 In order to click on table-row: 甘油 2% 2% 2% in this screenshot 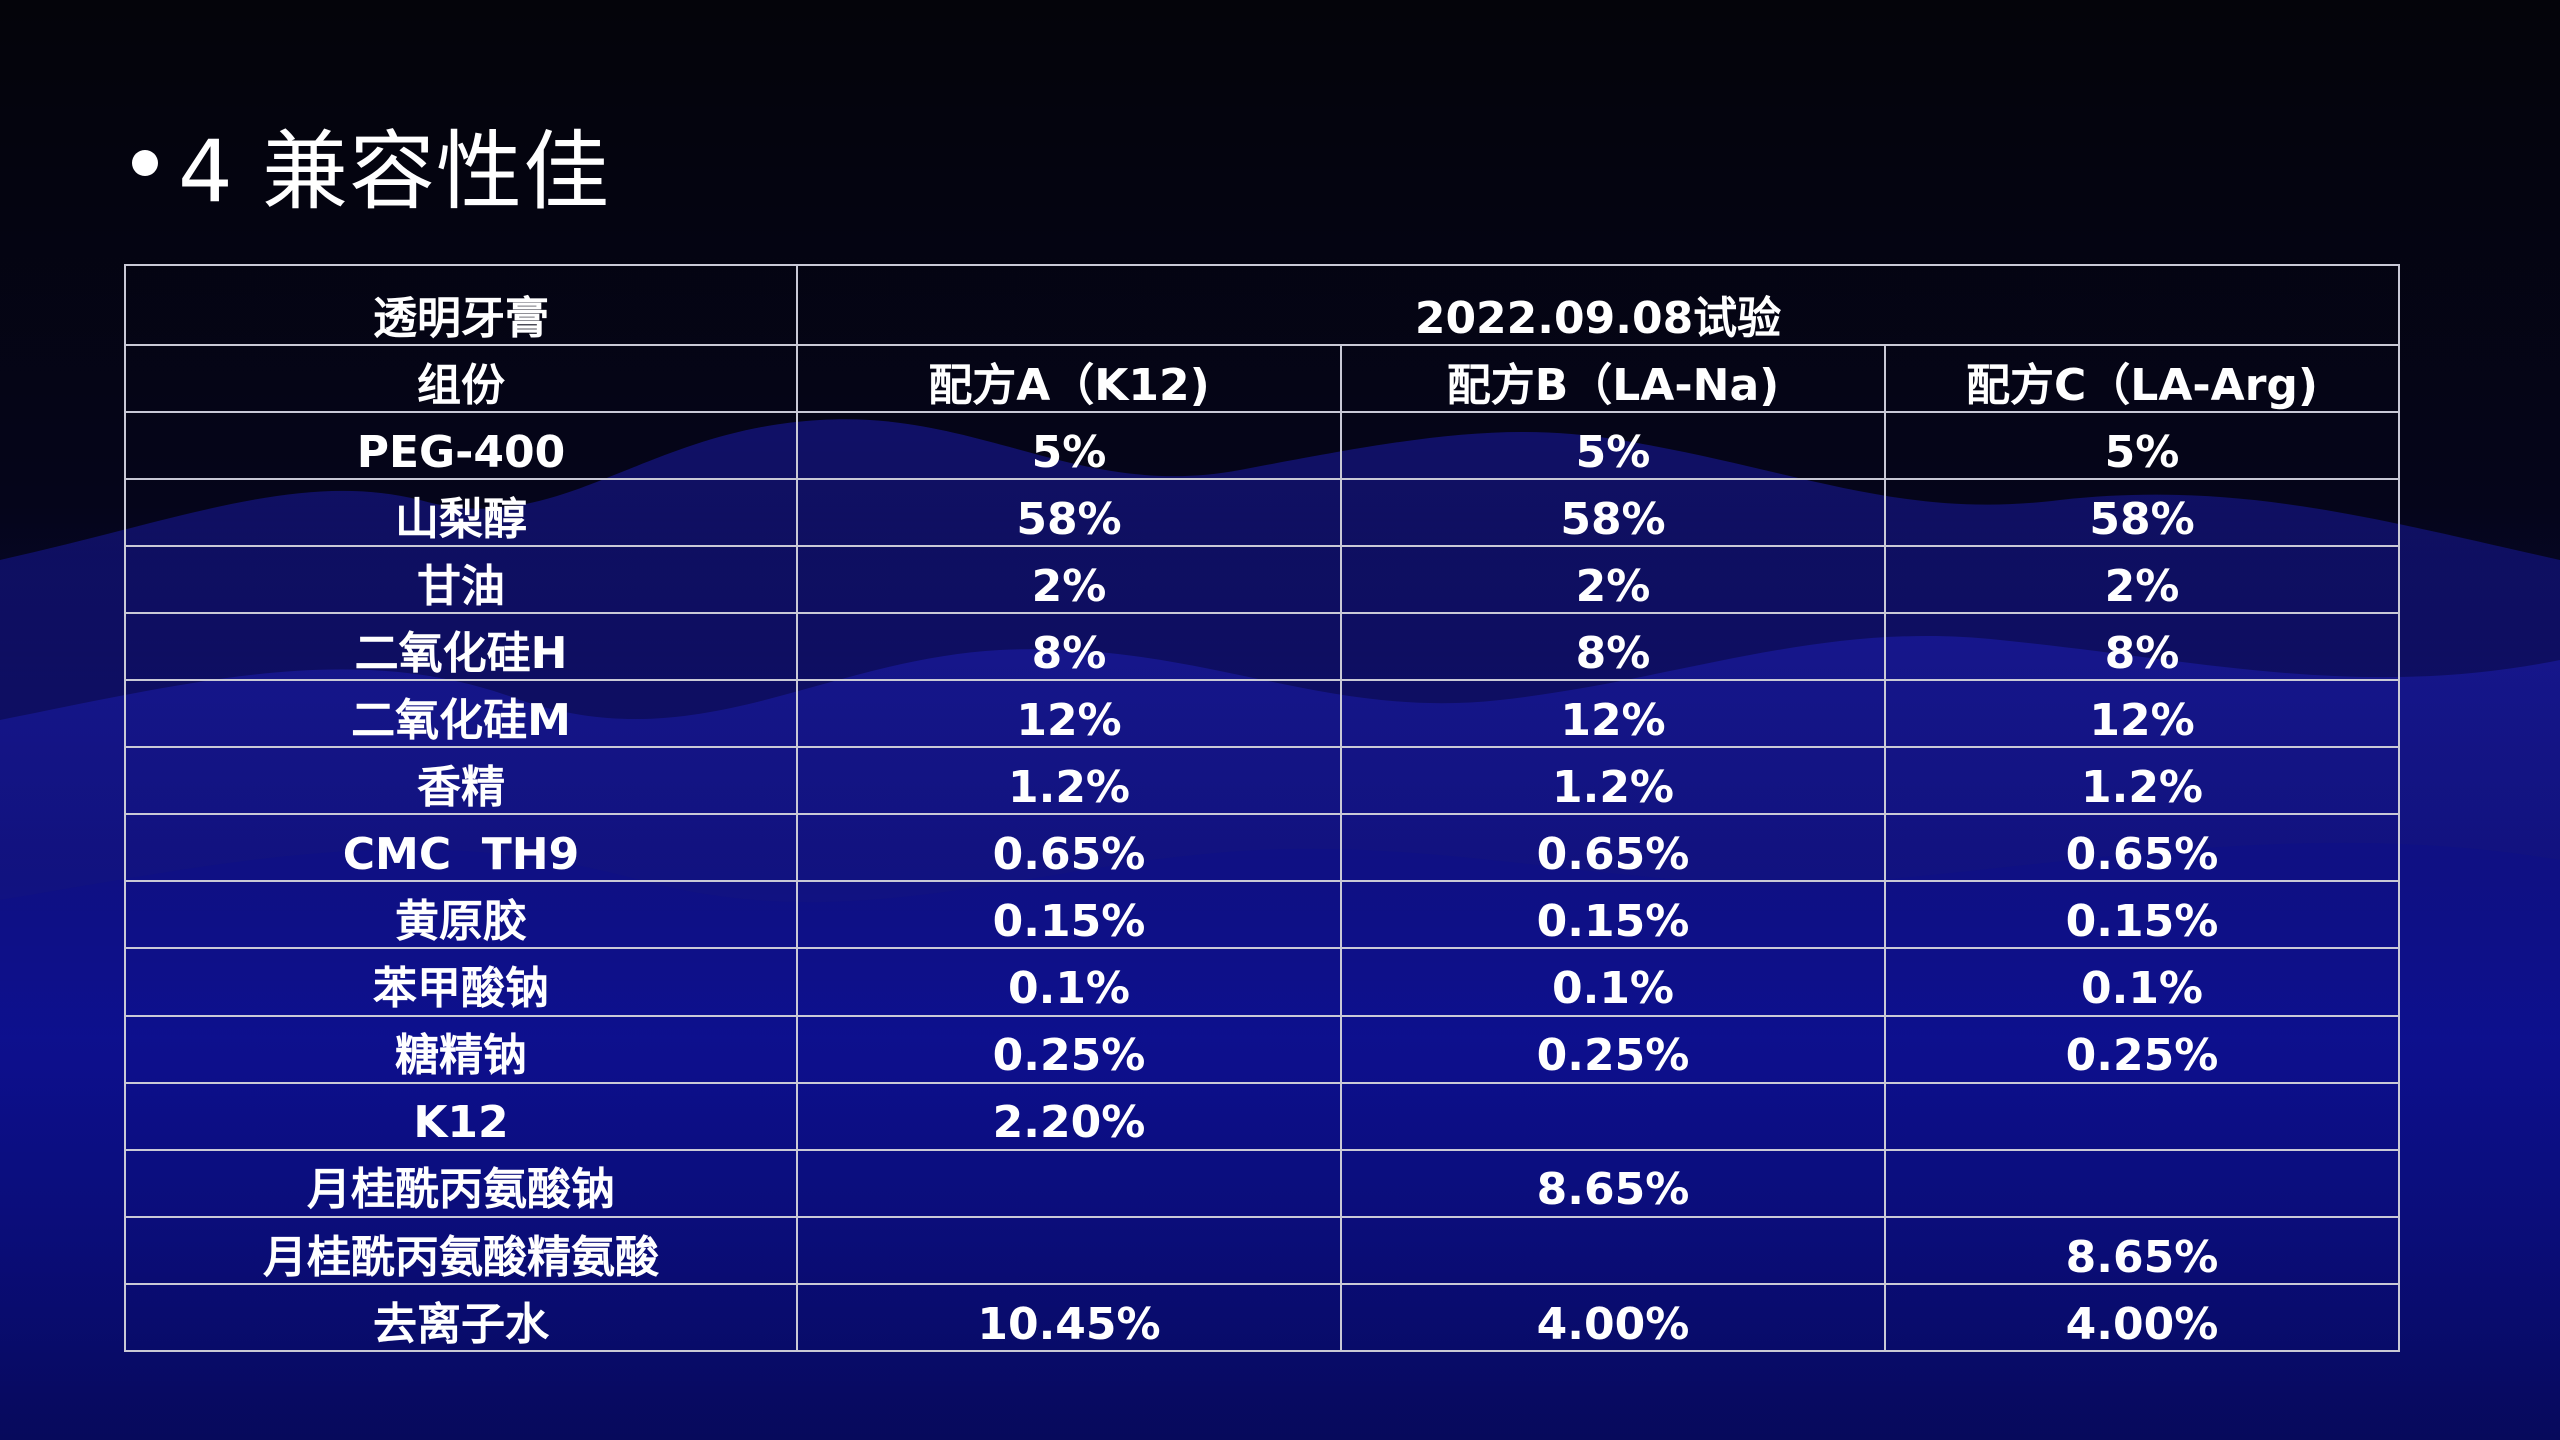, I will do `click(1262, 580)`.